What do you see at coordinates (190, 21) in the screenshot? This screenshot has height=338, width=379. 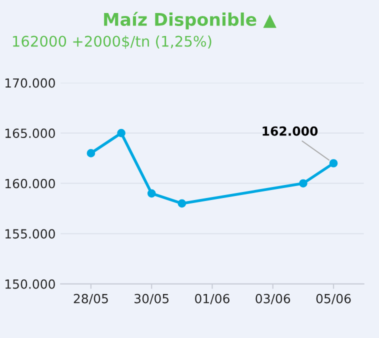 I see `chart-title: Maíz Disponible ▲` at bounding box center [190, 21].